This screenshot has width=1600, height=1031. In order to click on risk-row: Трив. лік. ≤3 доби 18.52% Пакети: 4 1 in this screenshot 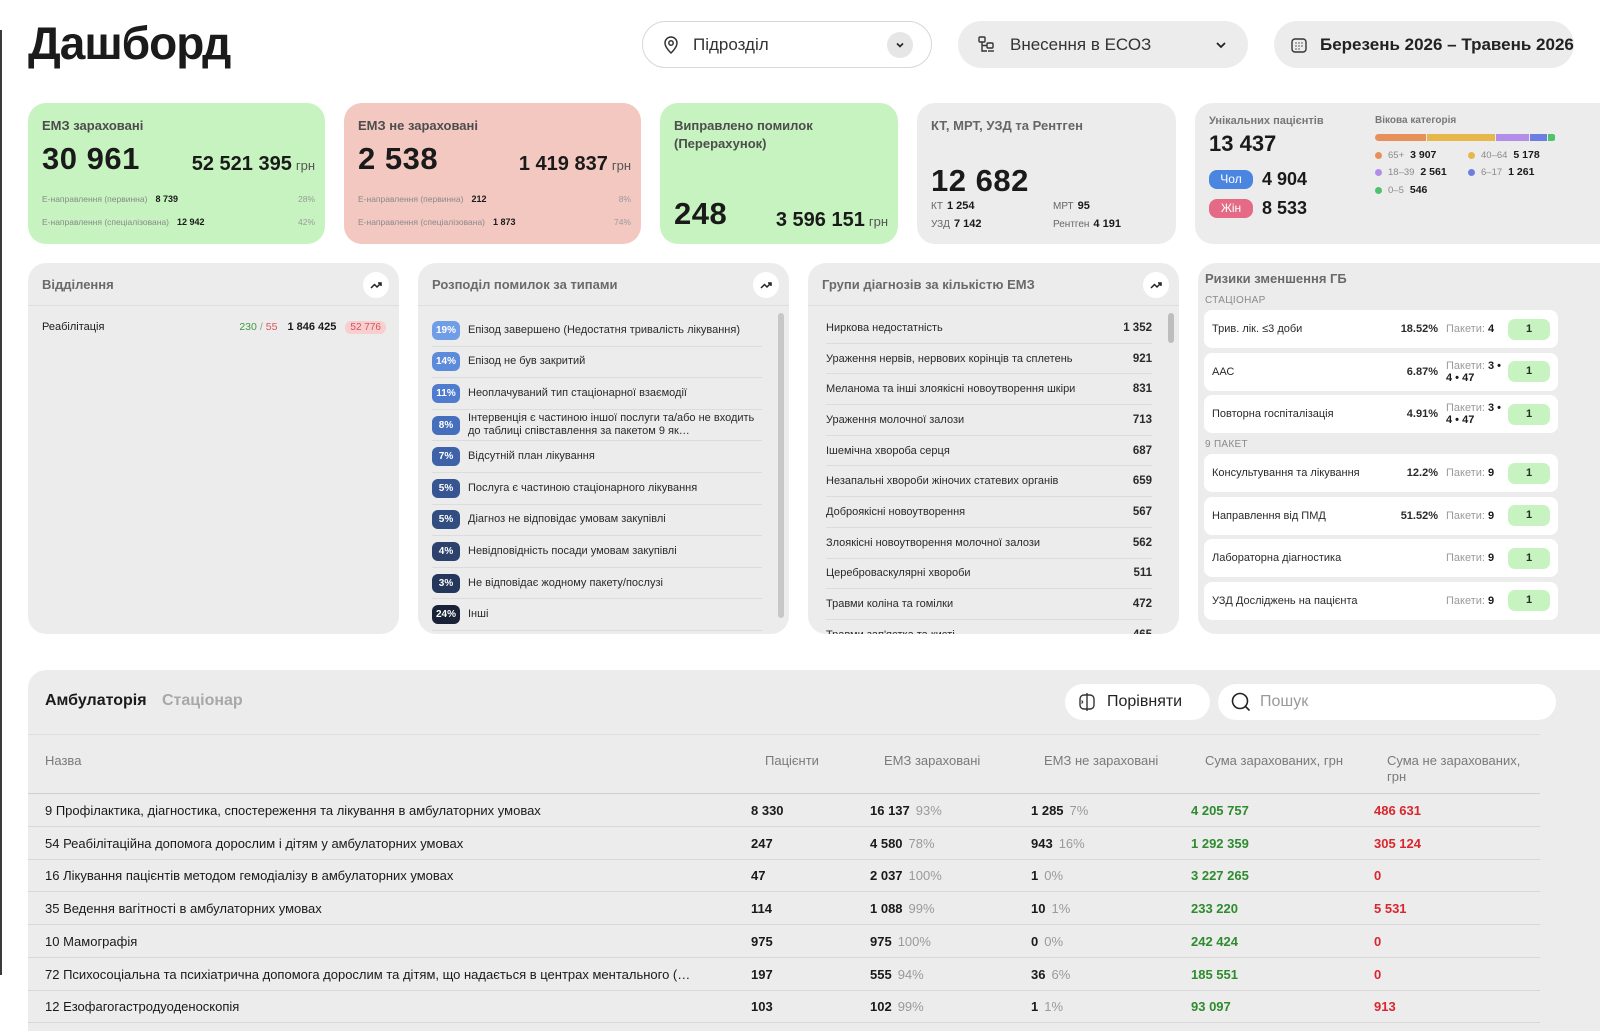, I will do `click(1381, 329)`.